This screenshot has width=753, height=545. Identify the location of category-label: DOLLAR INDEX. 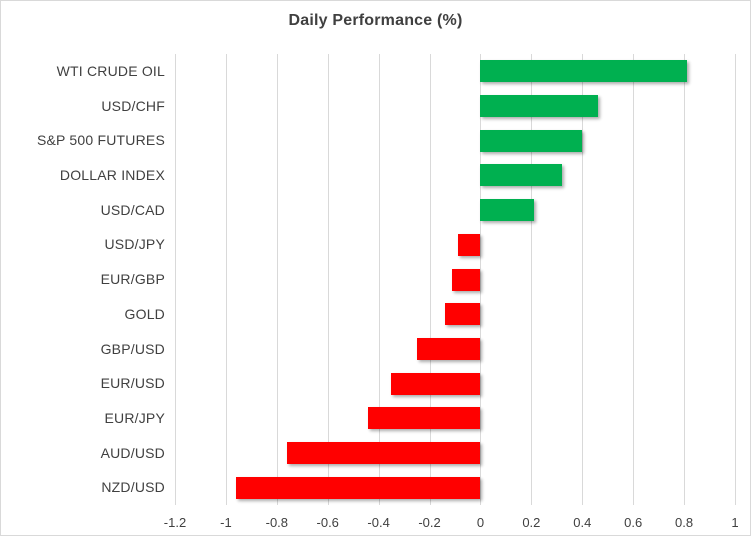
(112, 175).